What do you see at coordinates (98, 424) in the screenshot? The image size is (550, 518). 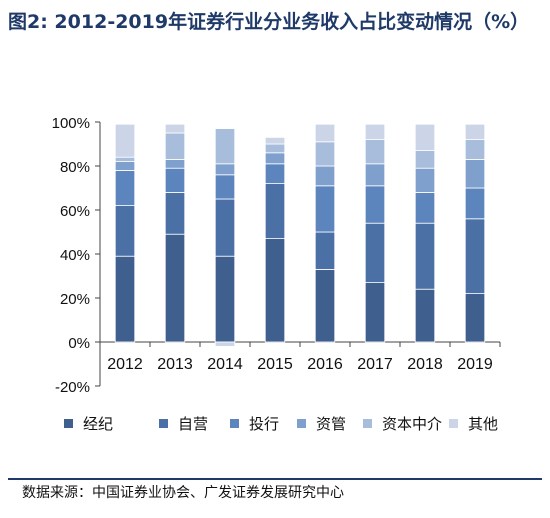 I see `legend-label: 经纪` at bounding box center [98, 424].